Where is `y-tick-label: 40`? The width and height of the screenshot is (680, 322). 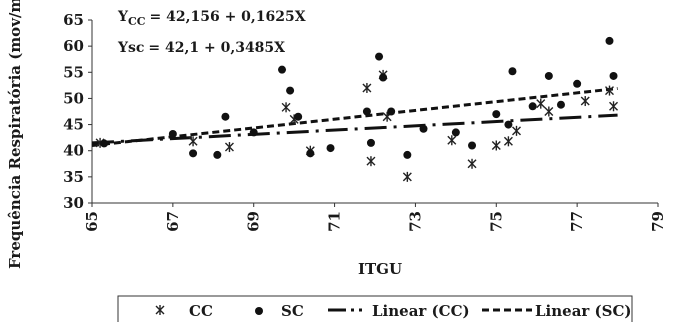
y-tick-label: 40 is located at coordinates (73, 151).